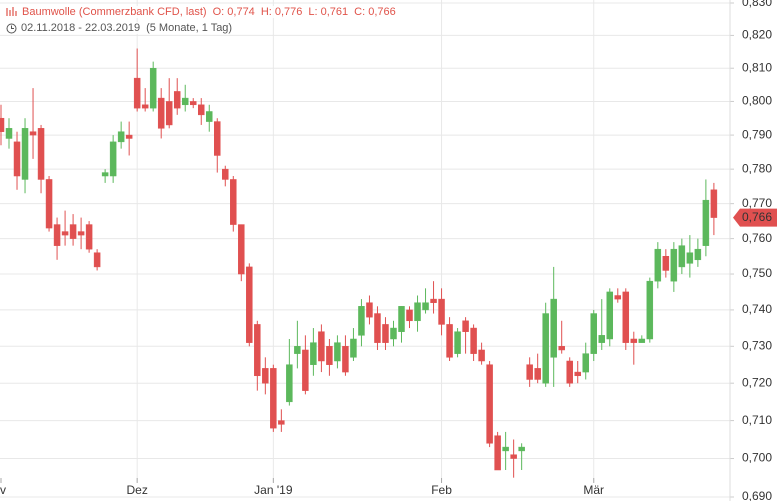 This screenshot has height=501, width=780. I want to click on duration: (5 Monate, 1 Tag), so click(189, 28).